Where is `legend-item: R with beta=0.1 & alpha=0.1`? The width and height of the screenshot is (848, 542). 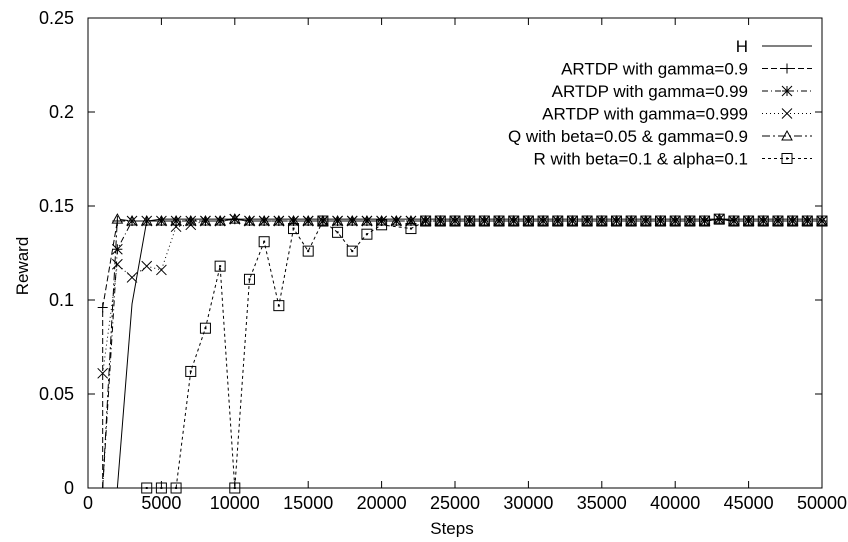 legend-item: R with beta=0.1 & alpha=0.1 is located at coordinates (672, 159).